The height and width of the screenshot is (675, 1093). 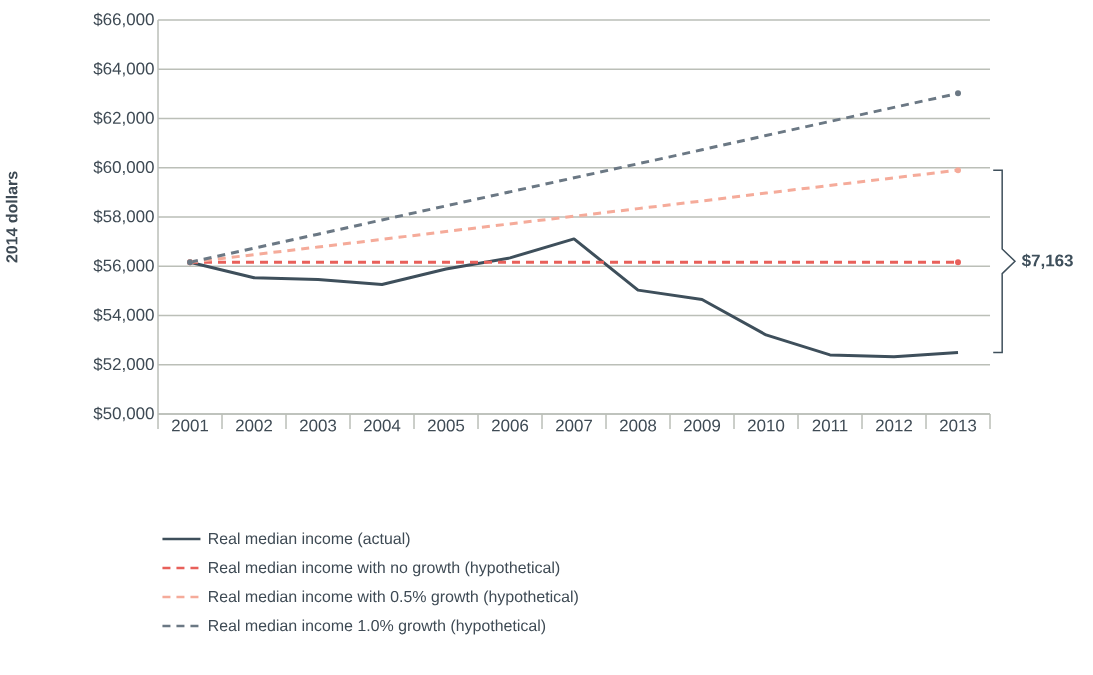 What do you see at coordinates (384, 569) in the screenshot?
I see `legend-label: Real median income with no growth (hypothetical)` at bounding box center [384, 569].